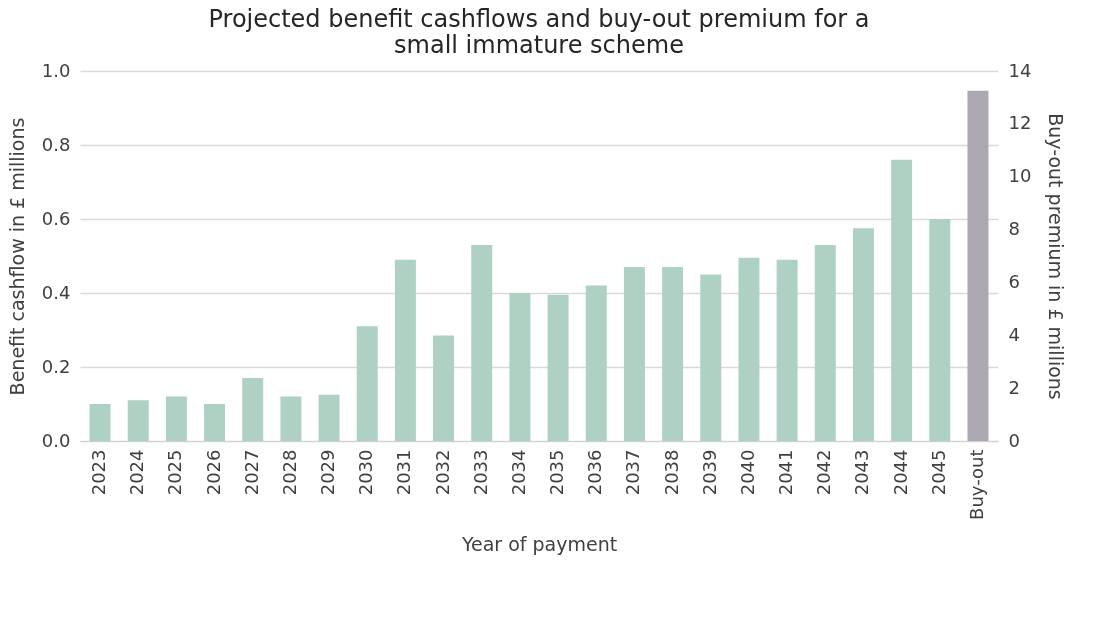  Describe the element at coordinates (709, 472) in the screenshot. I see `x-tick-label: 2039` at that location.